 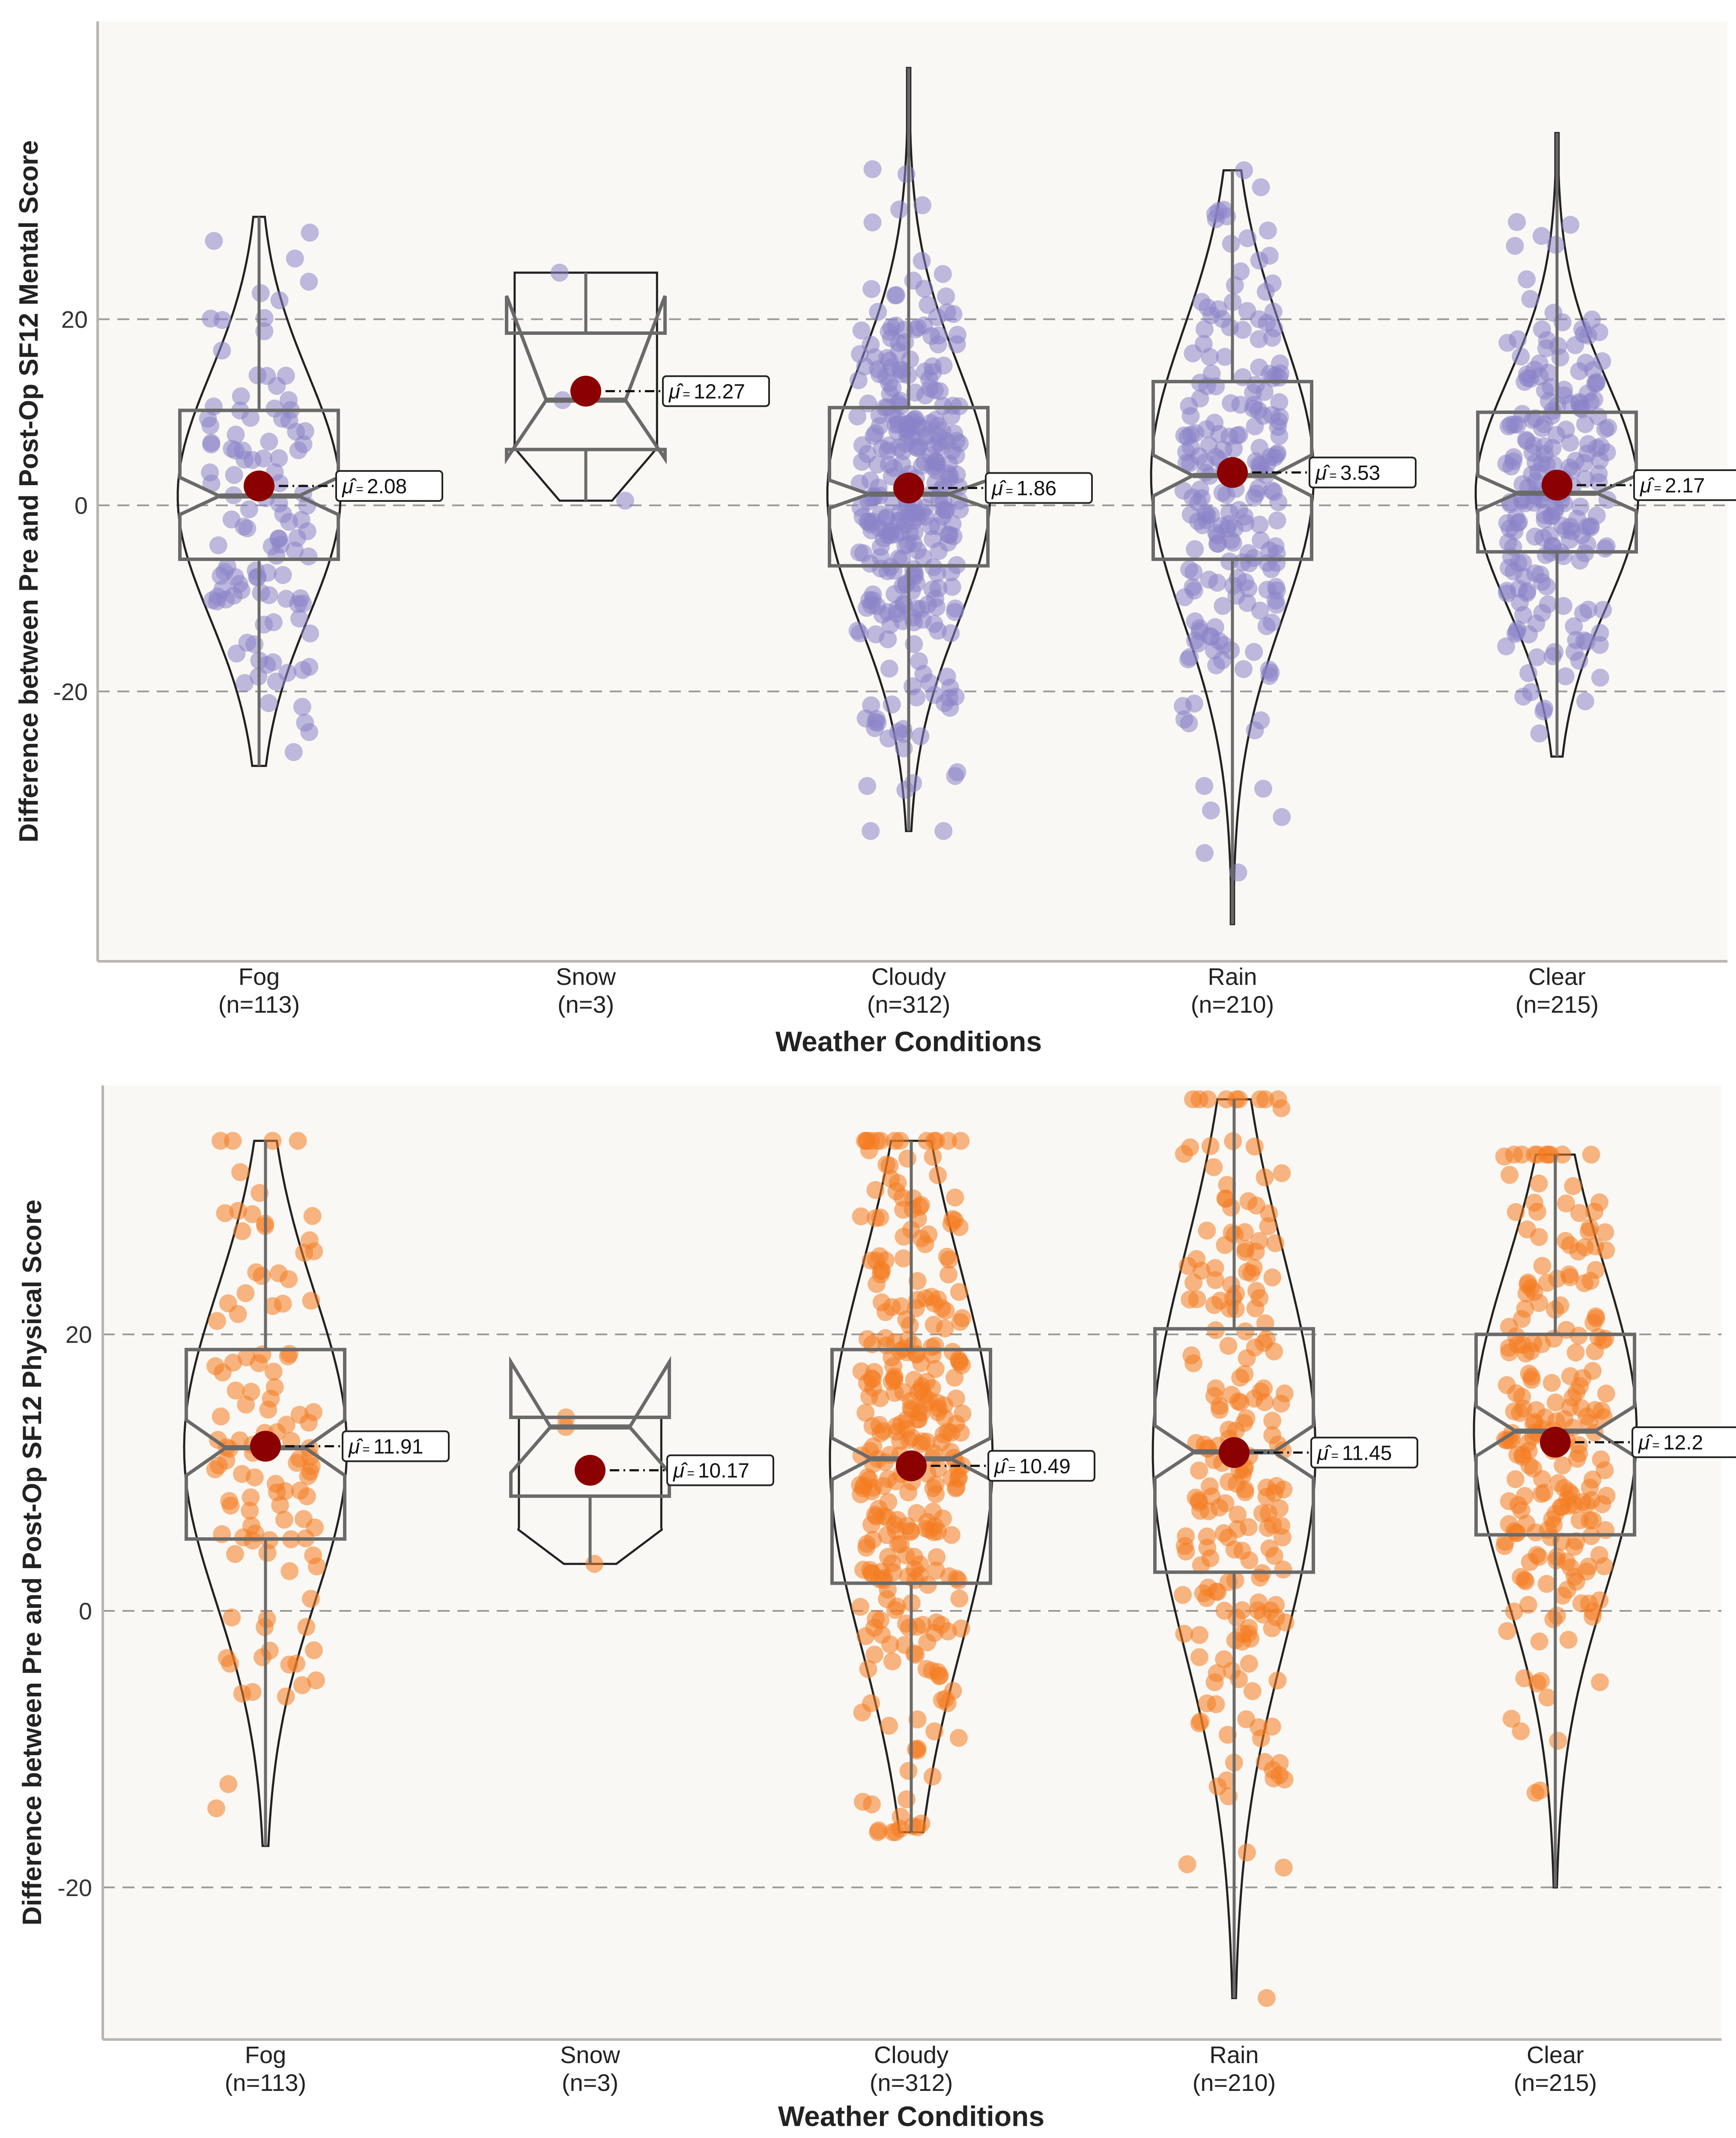 What do you see at coordinates (909, 1041) in the screenshot?
I see `x-axis-label: Weather Conditions` at bounding box center [909, 1041].